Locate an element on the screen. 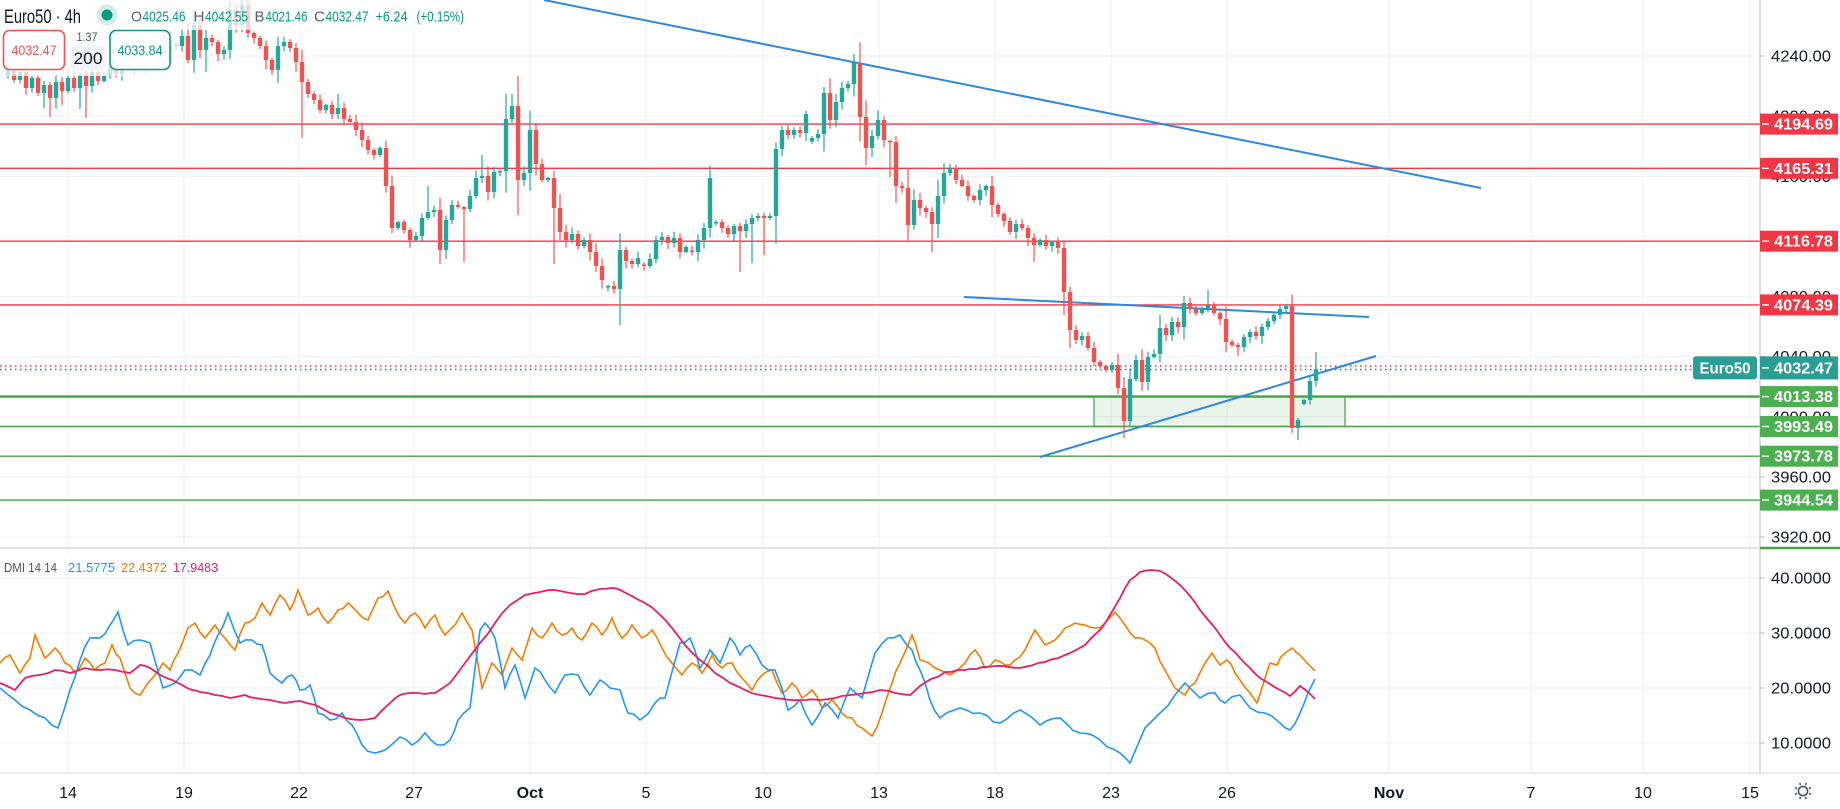 The width and height of the screenshot is (1840, 809). svg-text: Nov is located at coordinates (1389, 793).